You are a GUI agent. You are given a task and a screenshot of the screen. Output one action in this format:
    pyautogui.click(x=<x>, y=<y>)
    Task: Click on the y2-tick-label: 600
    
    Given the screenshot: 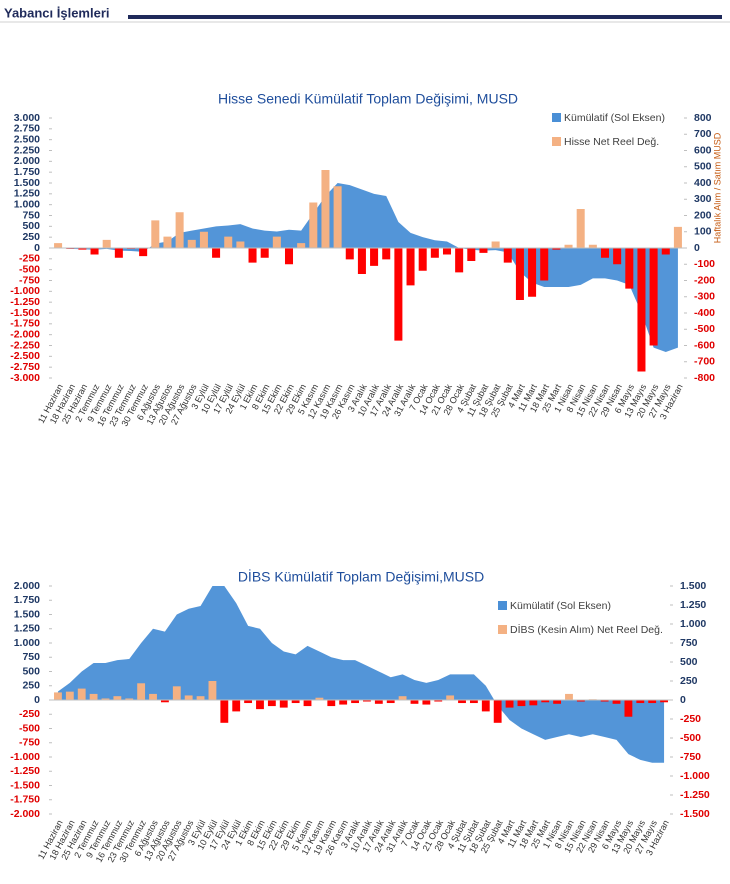 What is the action you would take?
    pyautogui.click(x=703, y=150)
    